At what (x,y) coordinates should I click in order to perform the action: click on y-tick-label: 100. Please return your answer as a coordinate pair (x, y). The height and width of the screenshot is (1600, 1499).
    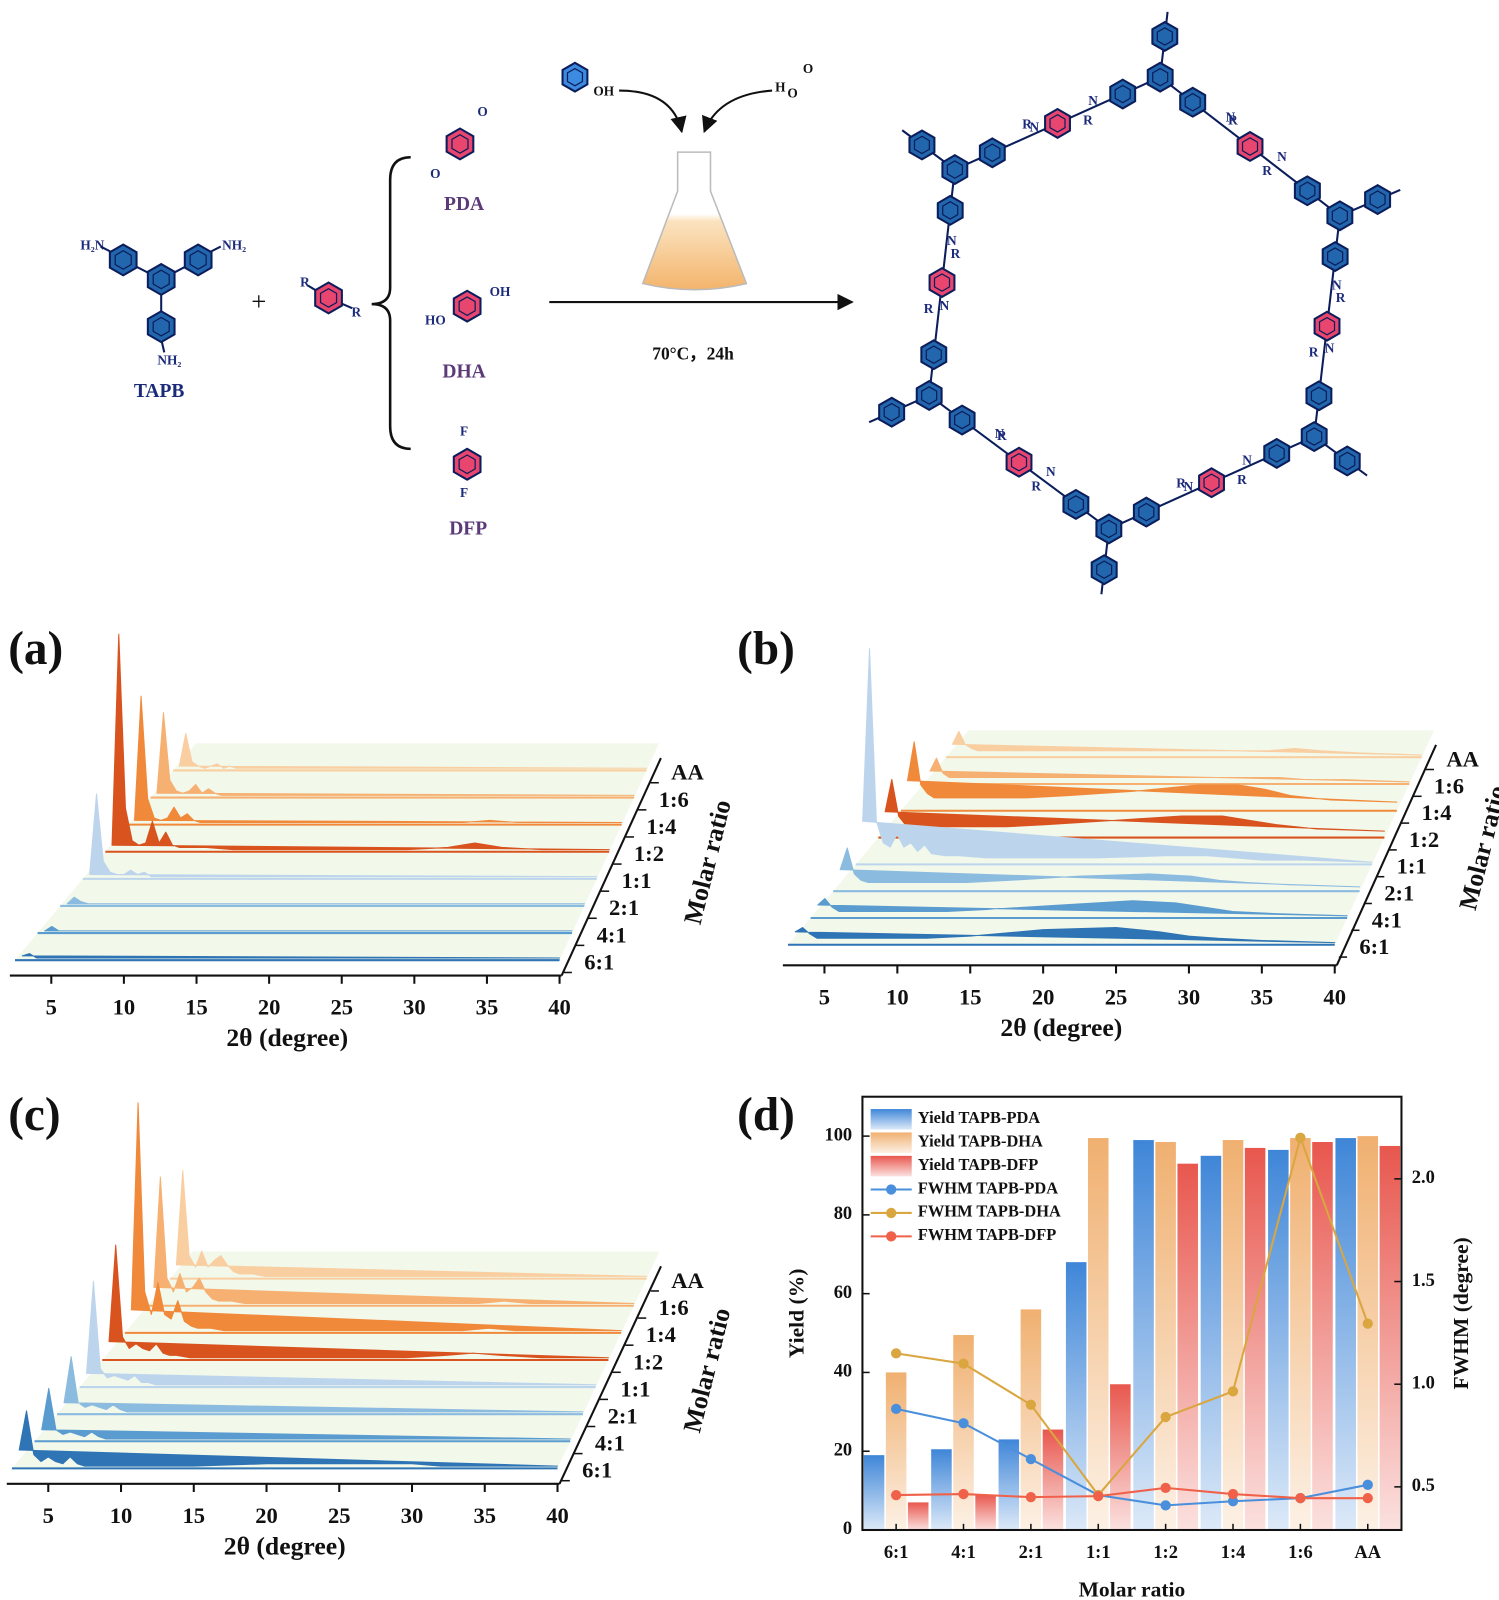
    Looking at the image, I should click on (838, 1134).